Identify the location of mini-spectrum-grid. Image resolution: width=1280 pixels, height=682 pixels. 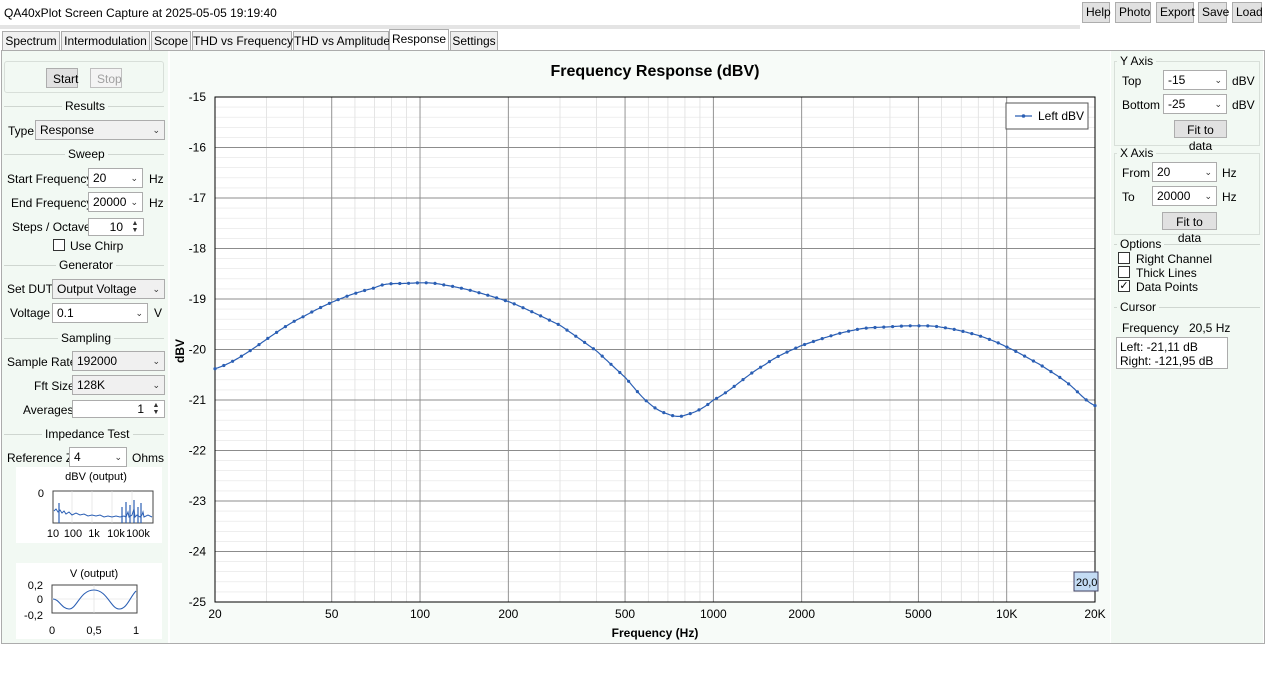
(102, 507).